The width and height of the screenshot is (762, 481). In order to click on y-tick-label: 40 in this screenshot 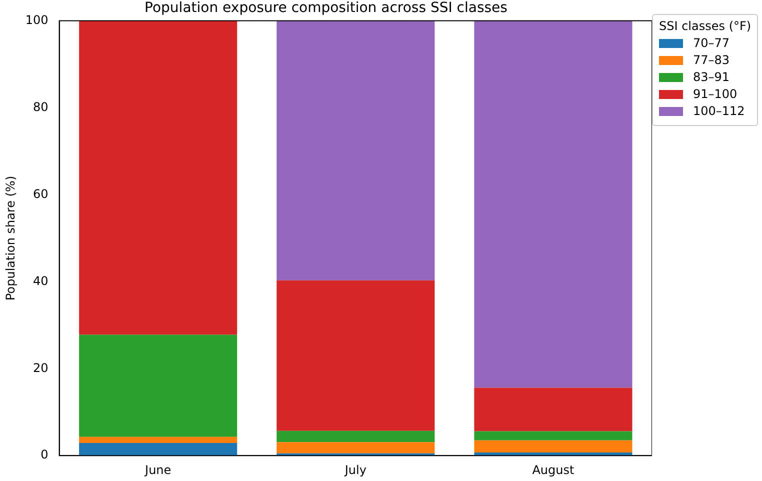, I will do `click(40, 281)`.